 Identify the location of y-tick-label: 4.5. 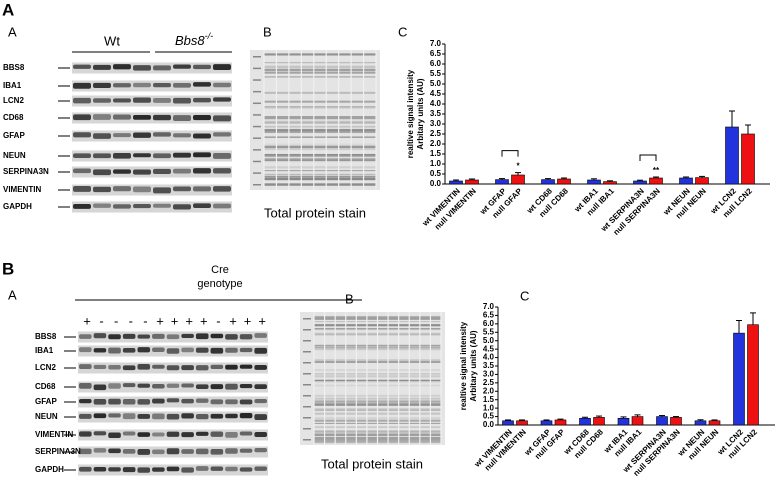
(489, 348).